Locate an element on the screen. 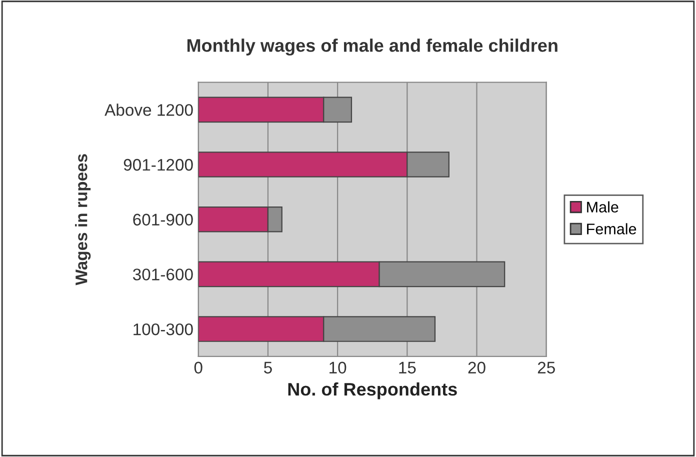 The image size is (696, 457). y-tick-label: 100-300 is located at coordinates (163, 329).